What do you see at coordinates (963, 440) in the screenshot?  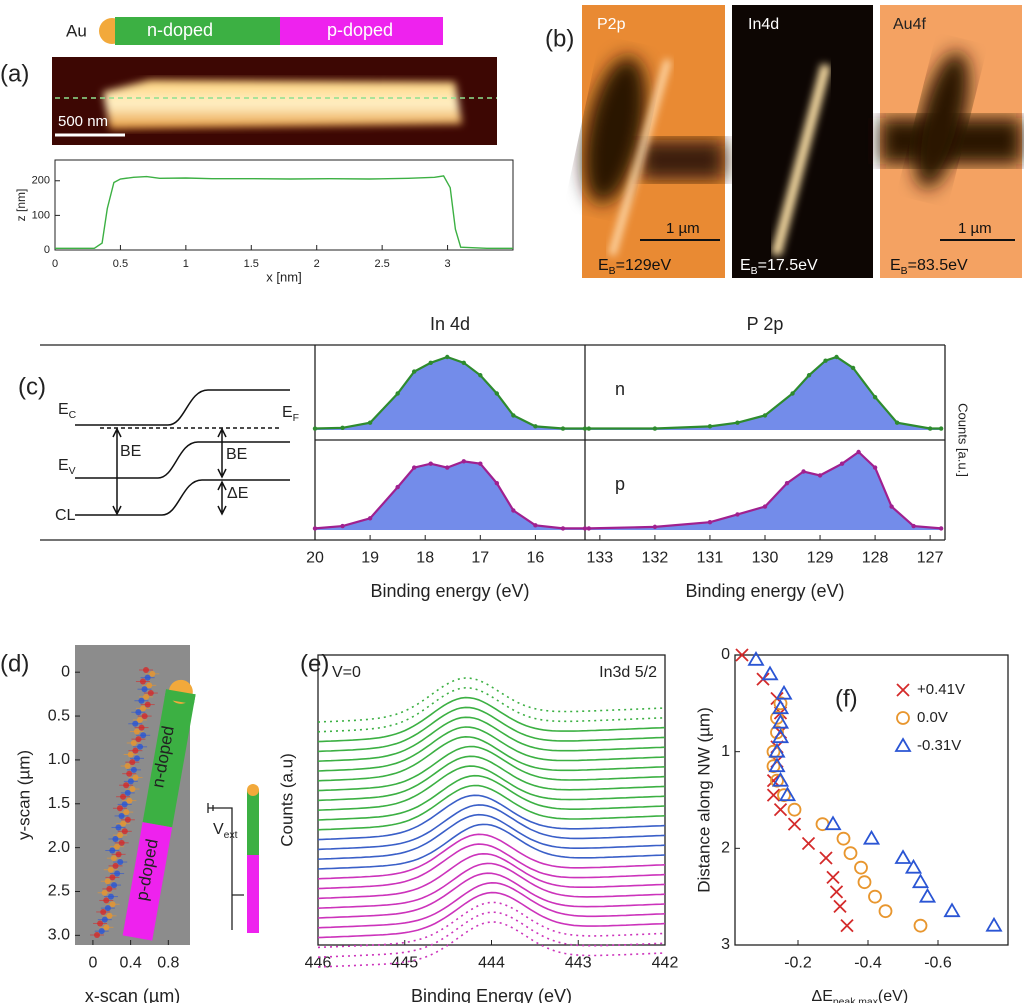 I see `y-axis-label: Counts [a.u.]` at bounding box center [963, 440].